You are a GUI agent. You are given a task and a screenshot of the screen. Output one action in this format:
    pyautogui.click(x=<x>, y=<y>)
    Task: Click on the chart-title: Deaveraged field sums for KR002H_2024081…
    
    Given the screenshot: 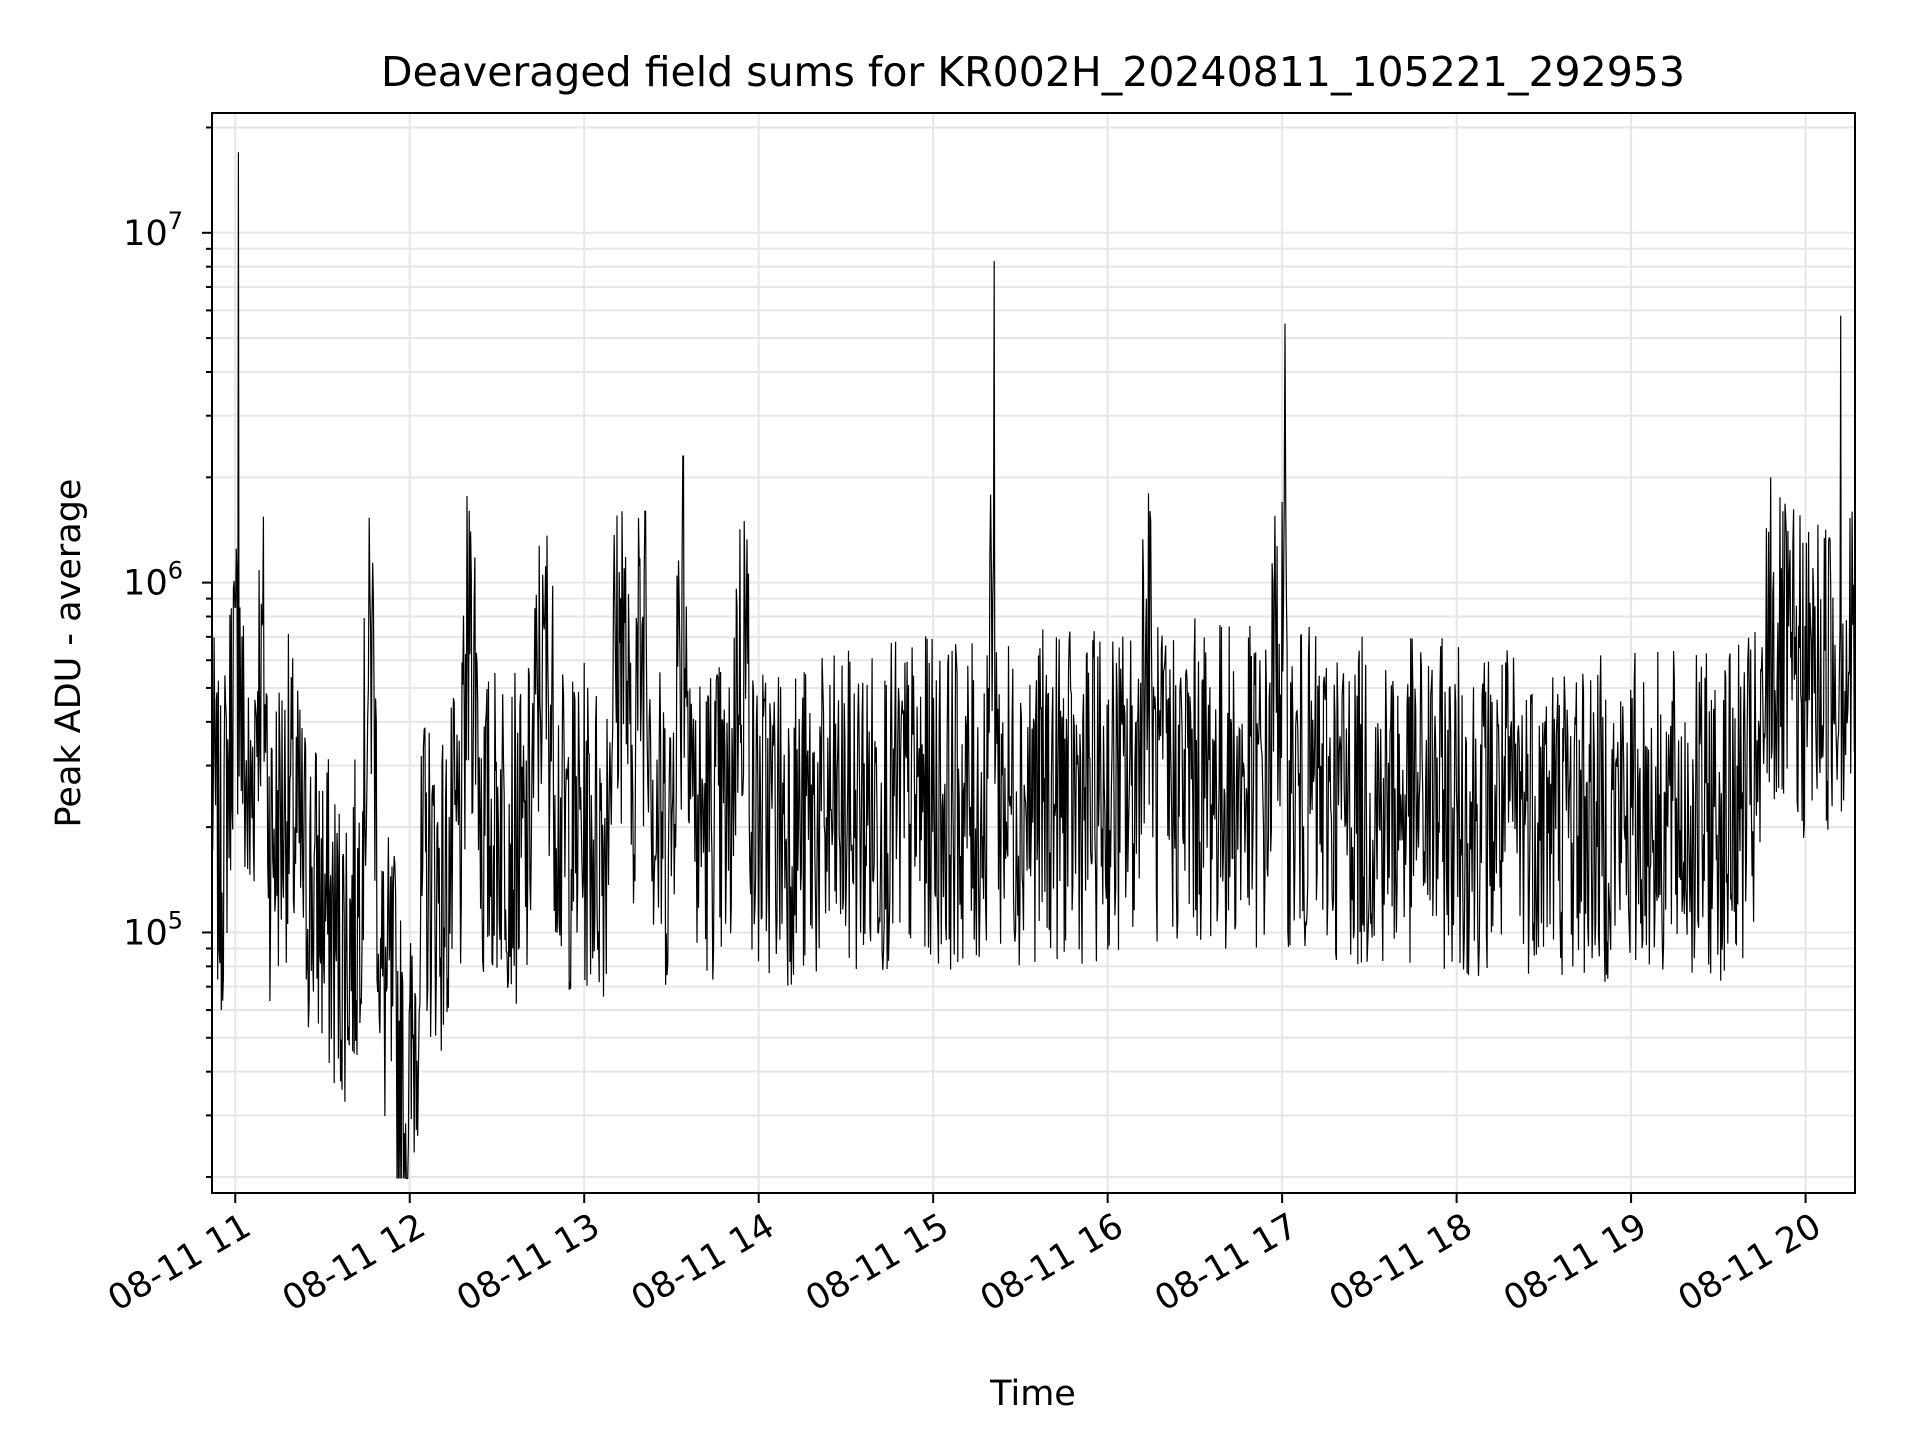 What is the action you would take?
    pyautogui.click(x=1033, y=72)
    